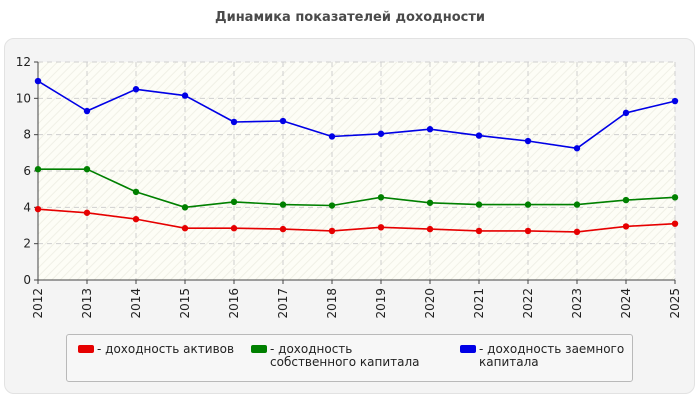  Describe the element at coordinates (259, 349) in the screenshot. I see `legend-swatch-green` at that location.